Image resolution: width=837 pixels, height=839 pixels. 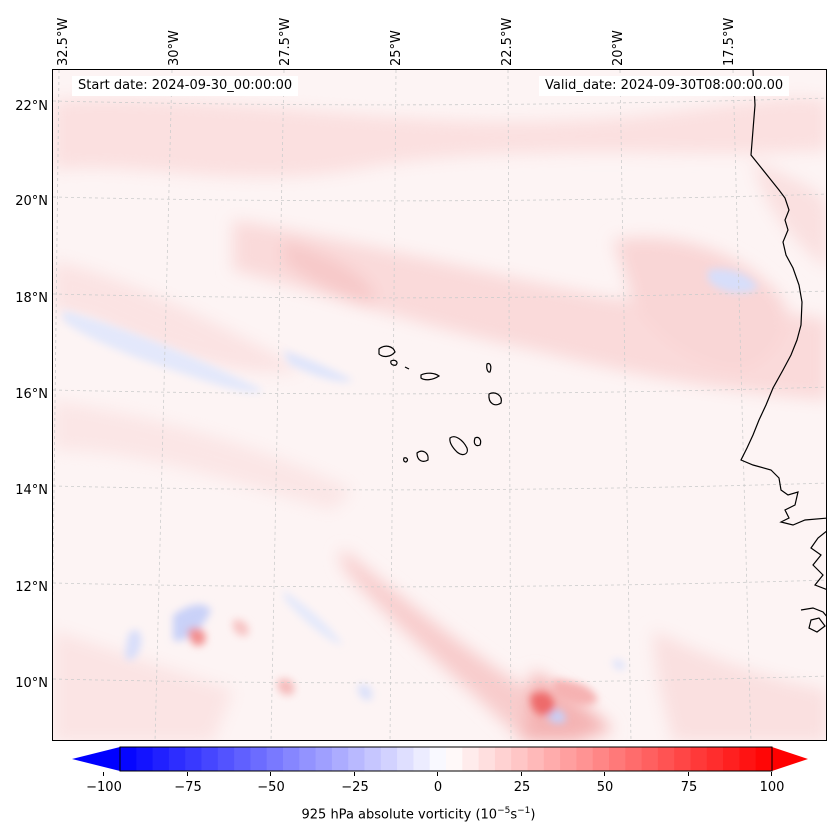 What do you see at coordinates (458, 446) in the screenshot?
I see `island-santiago` at bounding box center [458, 446].